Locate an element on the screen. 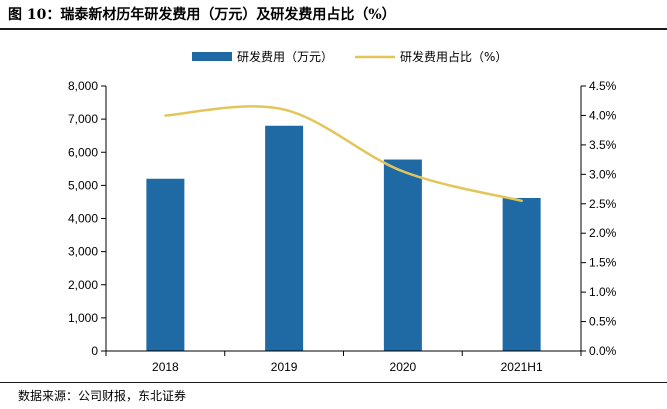  y-right-tick-label: 3.0% is located at coordinates (603, 174).